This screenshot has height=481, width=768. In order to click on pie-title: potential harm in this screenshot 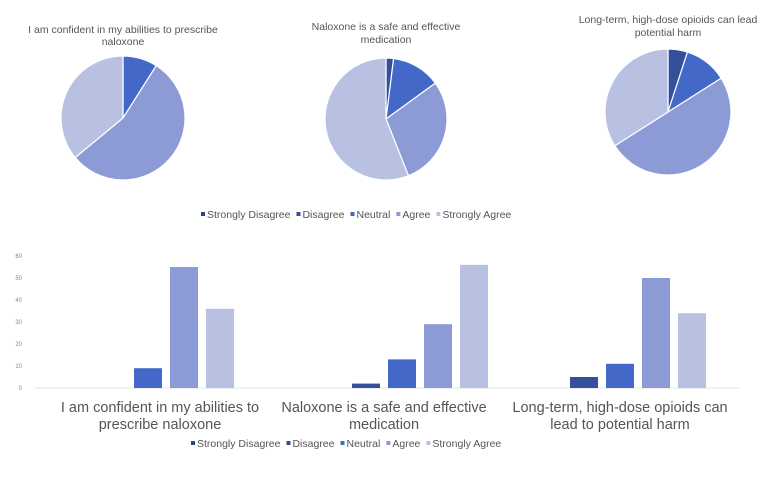, I will do `click(668, 33)`.